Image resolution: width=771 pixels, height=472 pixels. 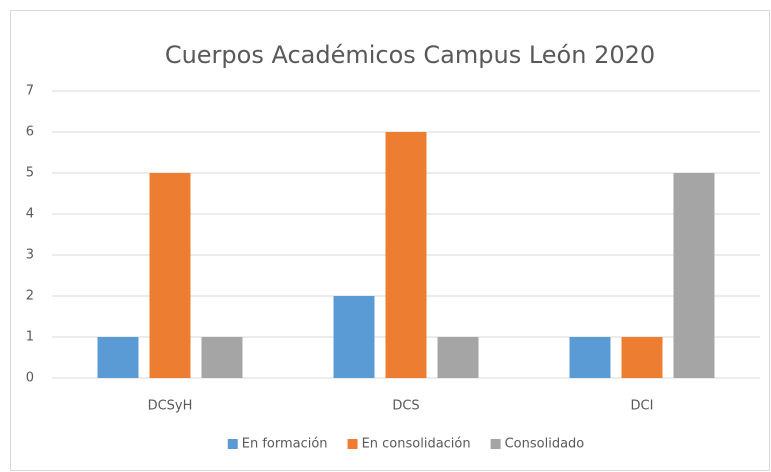 I want to click on y-tick-label: 7, so click(x=30, y=91).